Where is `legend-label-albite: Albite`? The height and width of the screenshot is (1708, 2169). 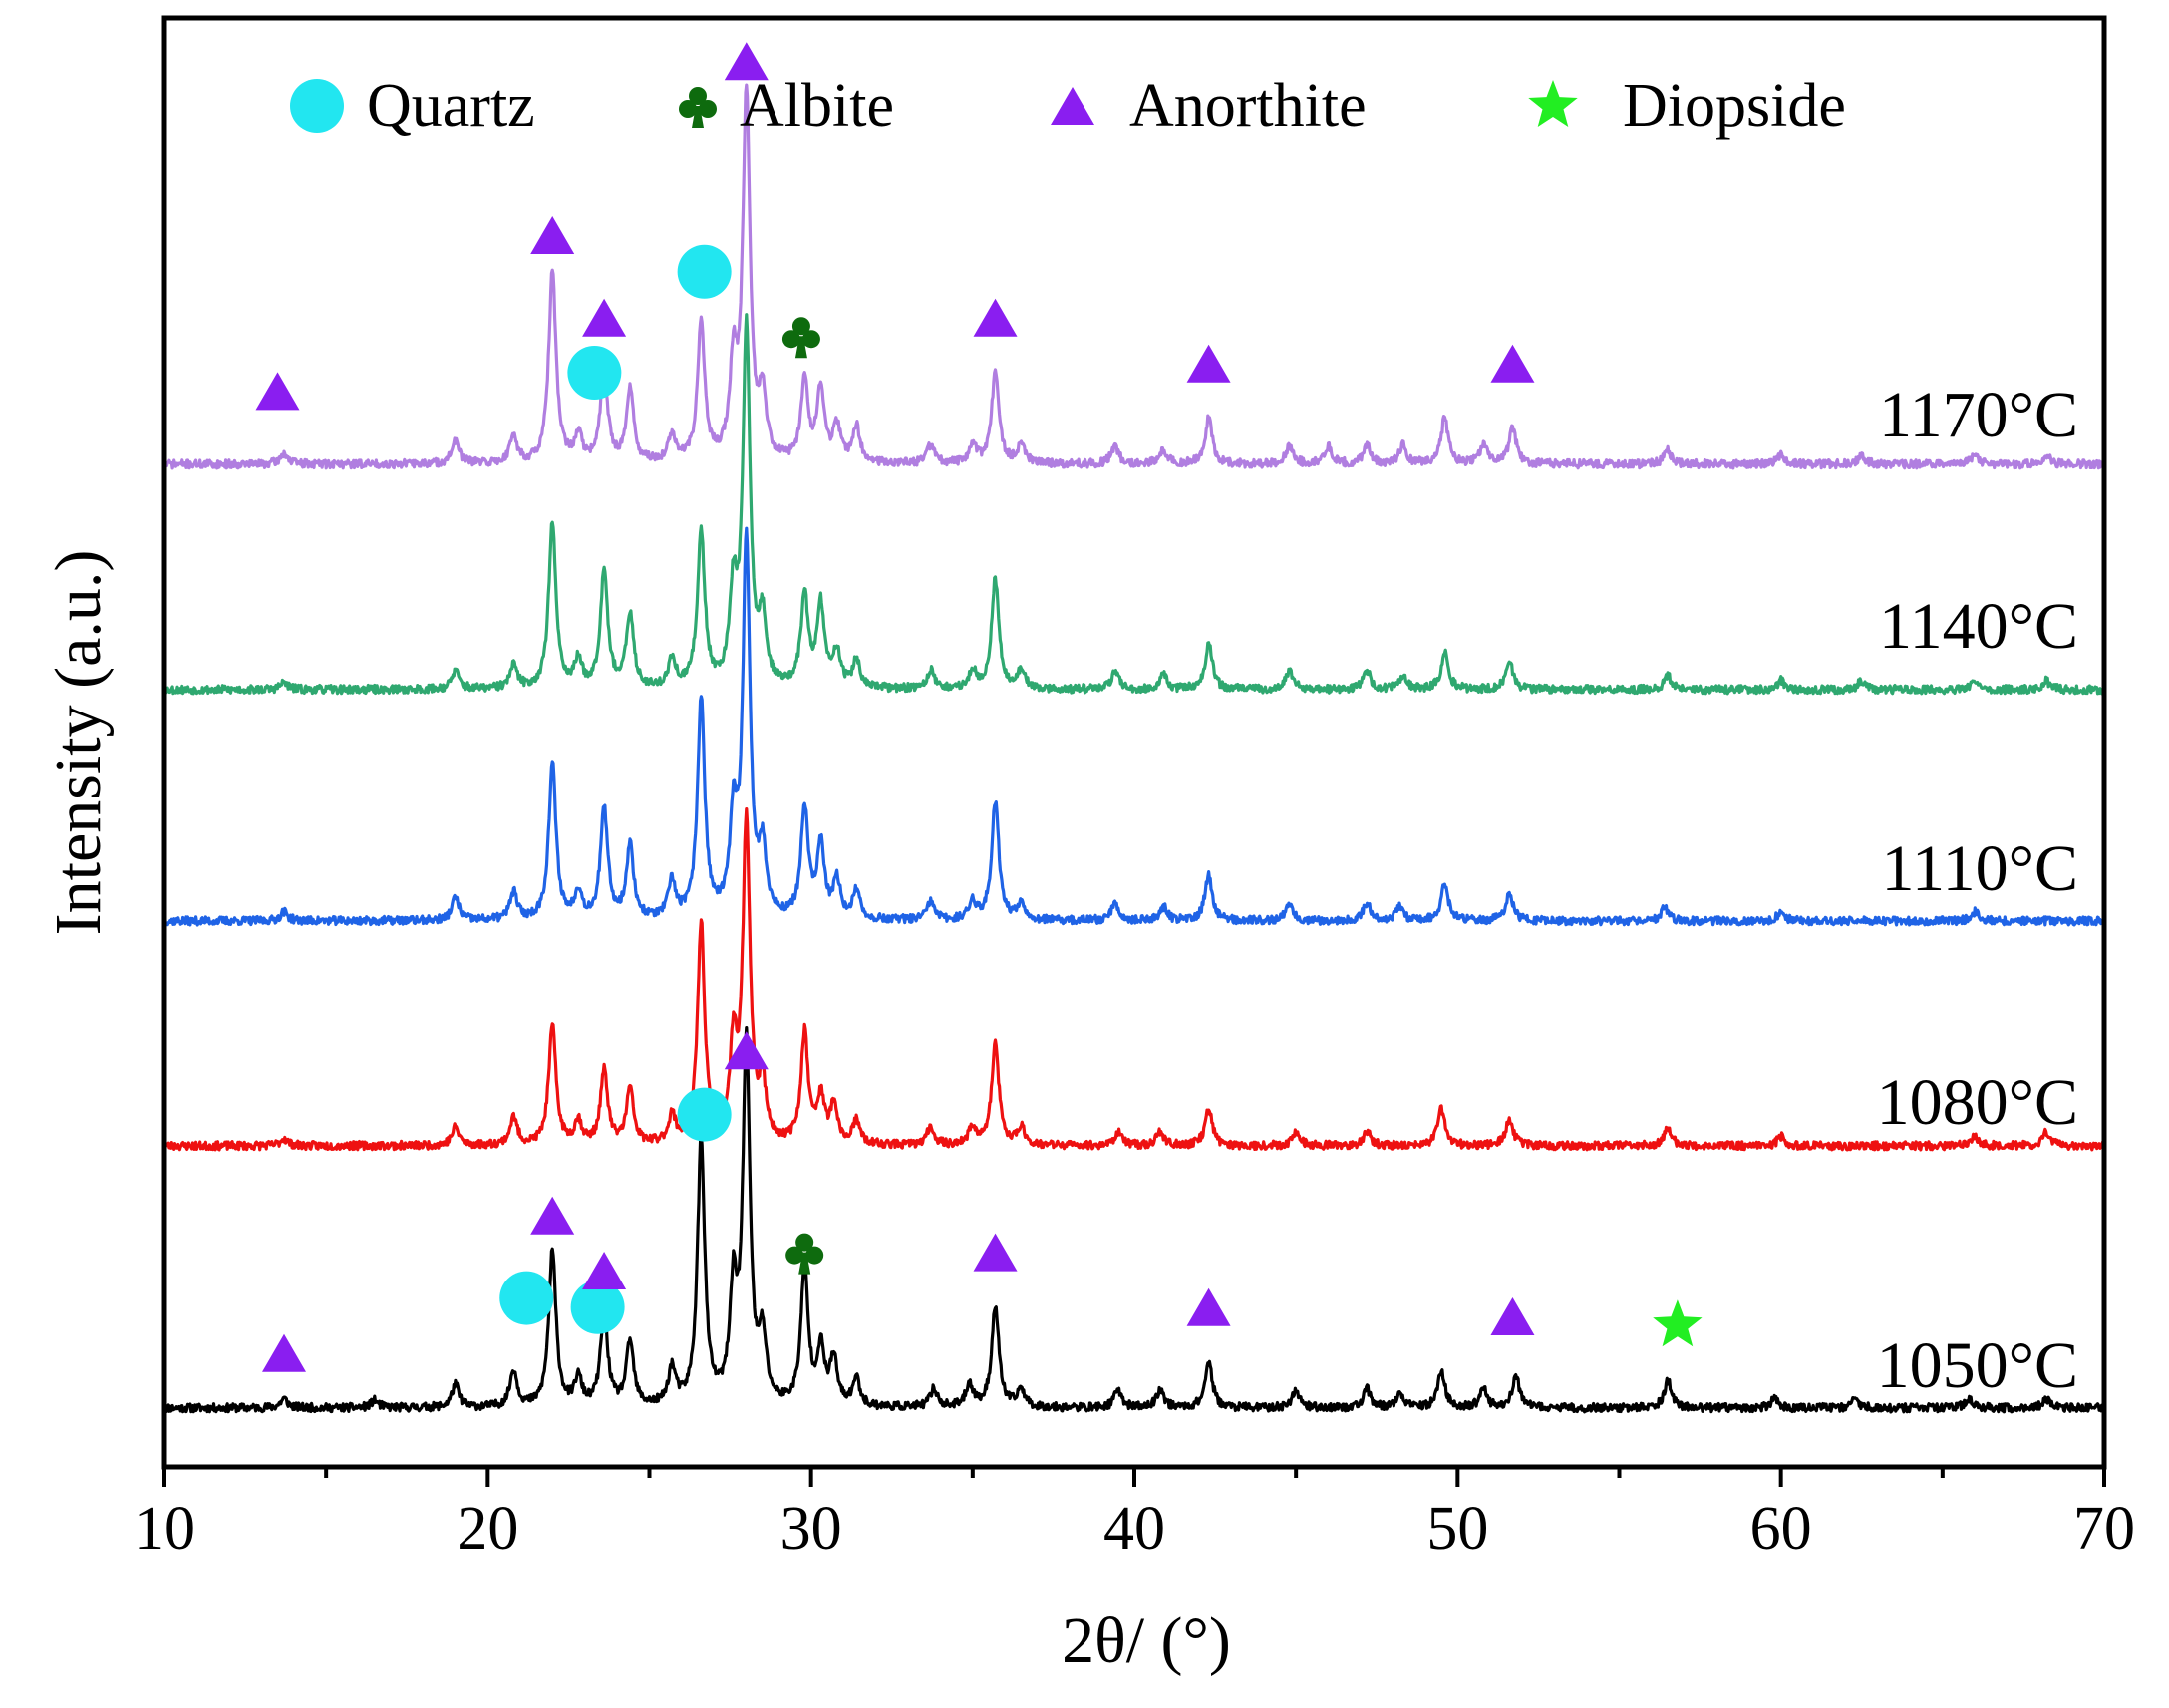
legend-label-albite: Albite is located at coordinates (817, 106).